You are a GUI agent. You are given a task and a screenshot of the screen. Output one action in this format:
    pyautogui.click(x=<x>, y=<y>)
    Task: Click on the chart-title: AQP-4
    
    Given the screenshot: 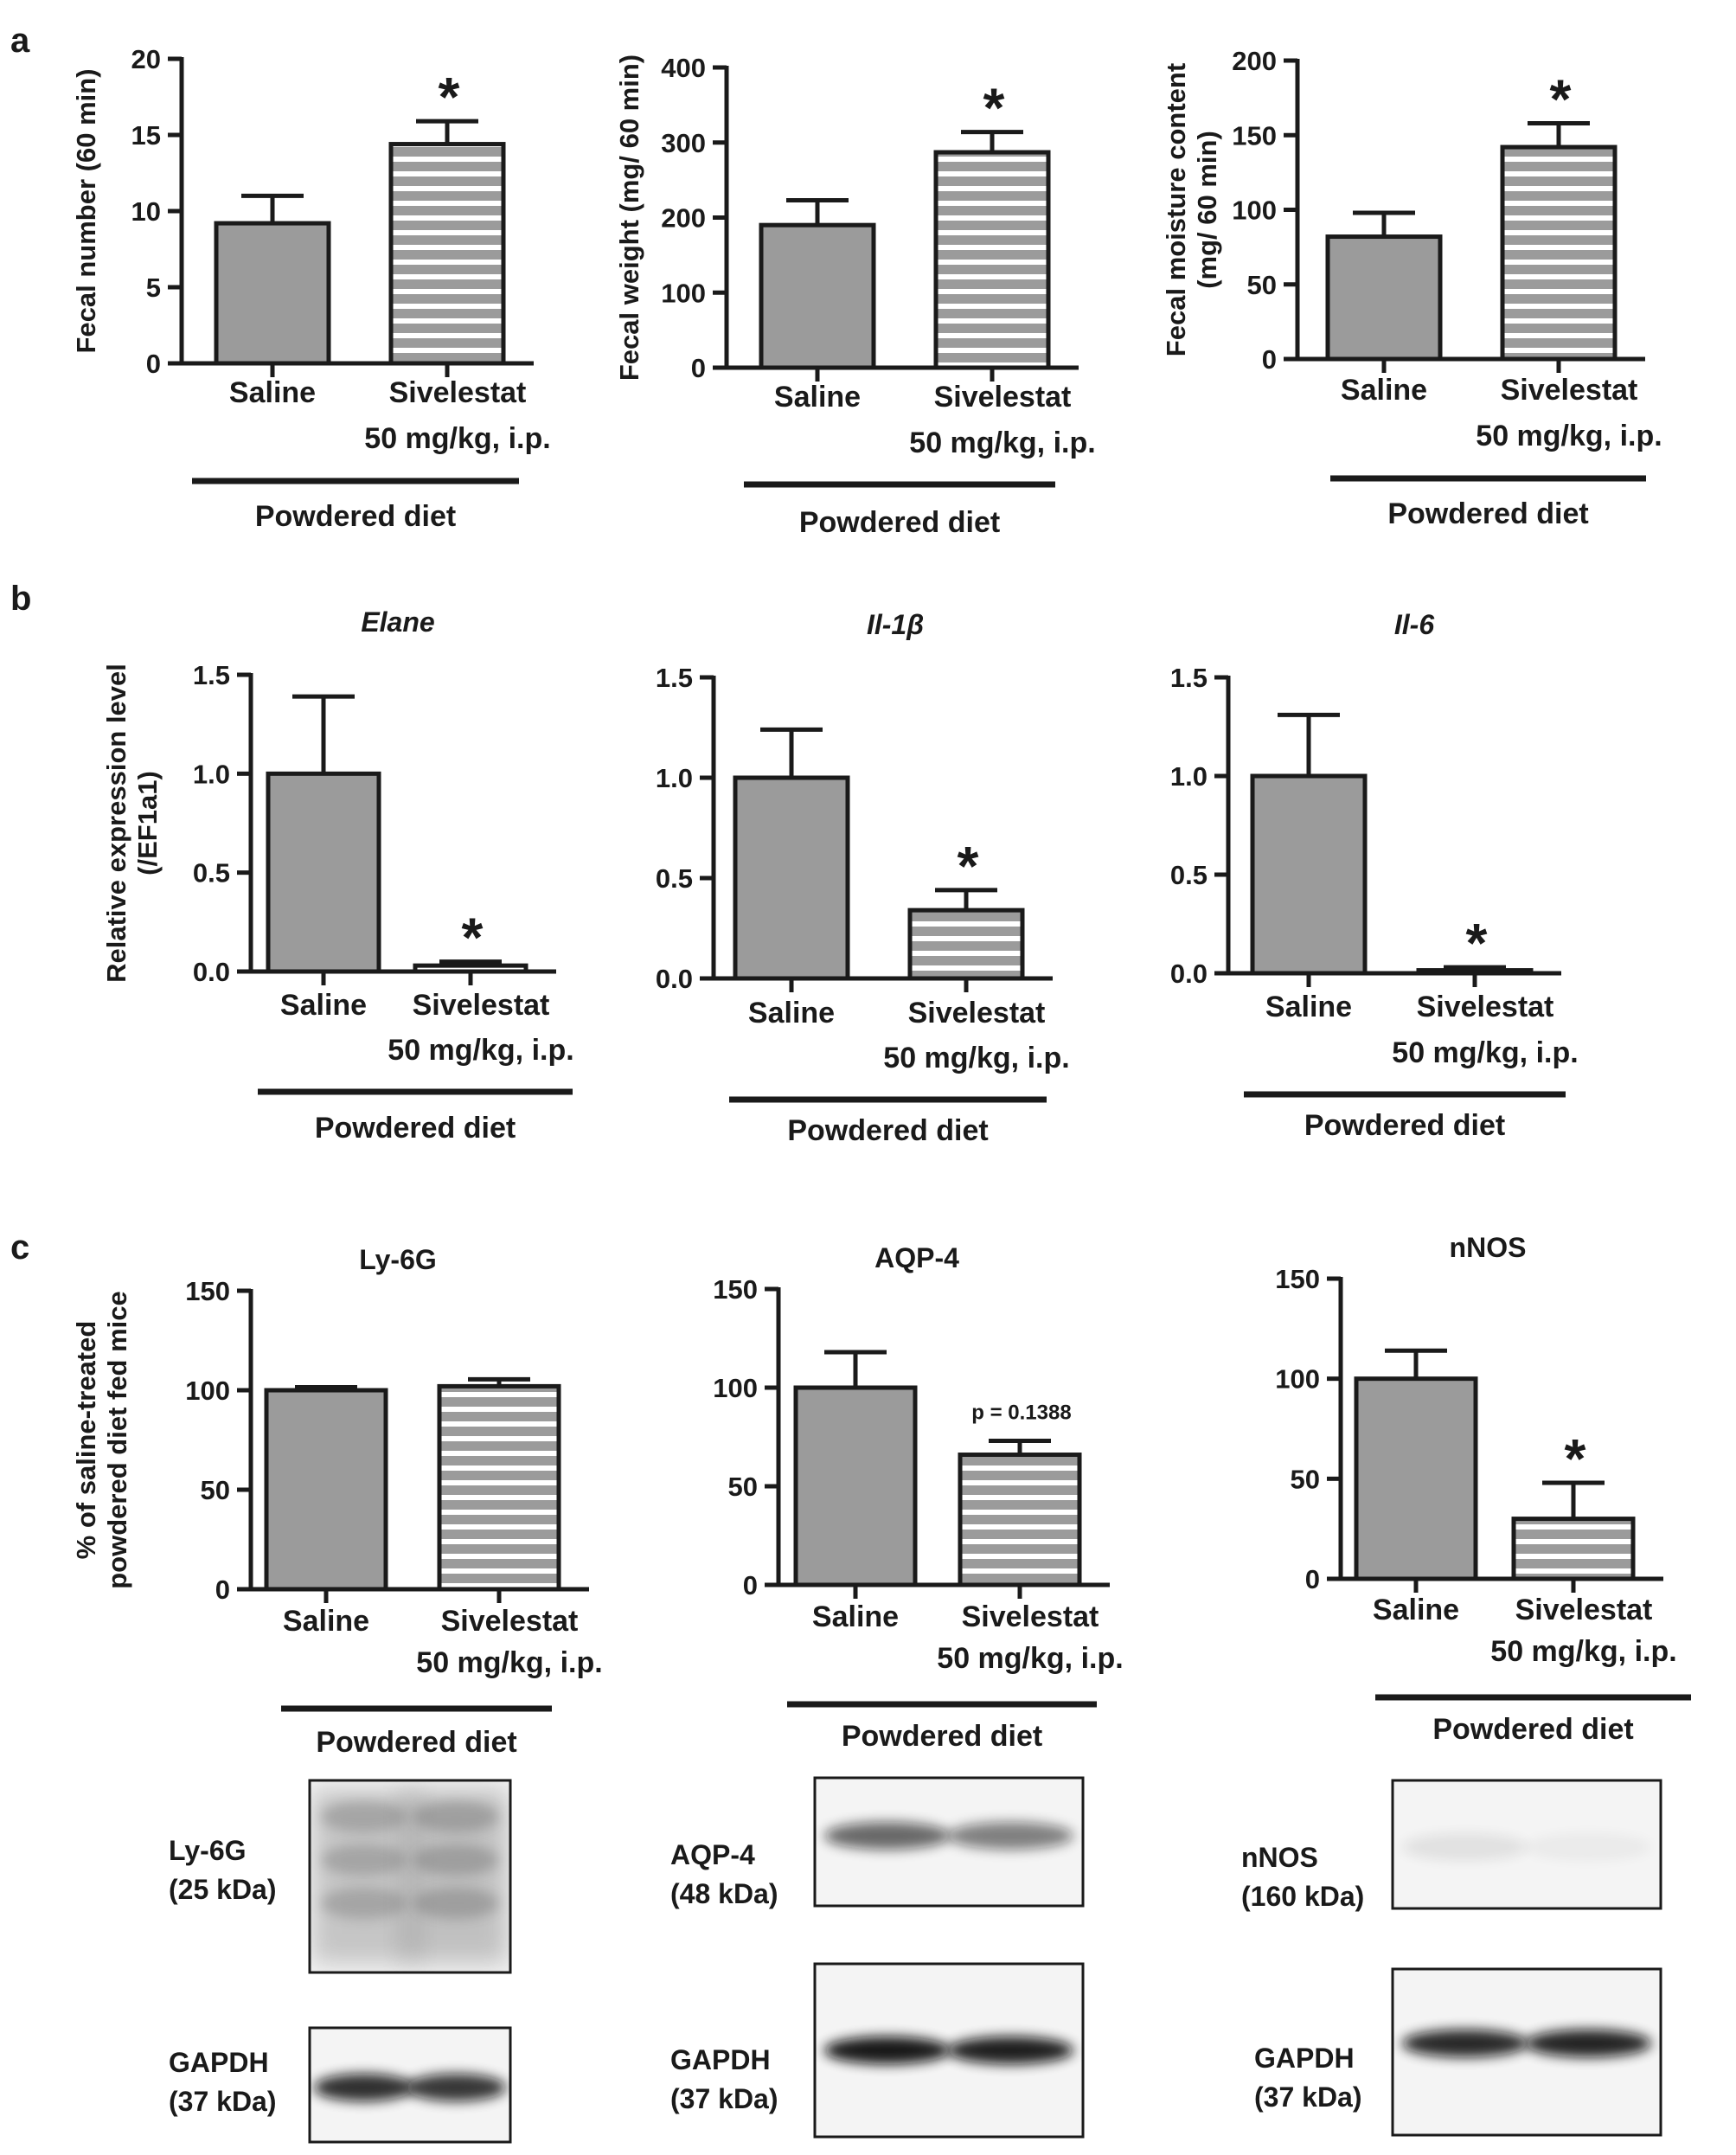 What is the action you would take?
    pyautogui.click(x=916, y=1257)
    